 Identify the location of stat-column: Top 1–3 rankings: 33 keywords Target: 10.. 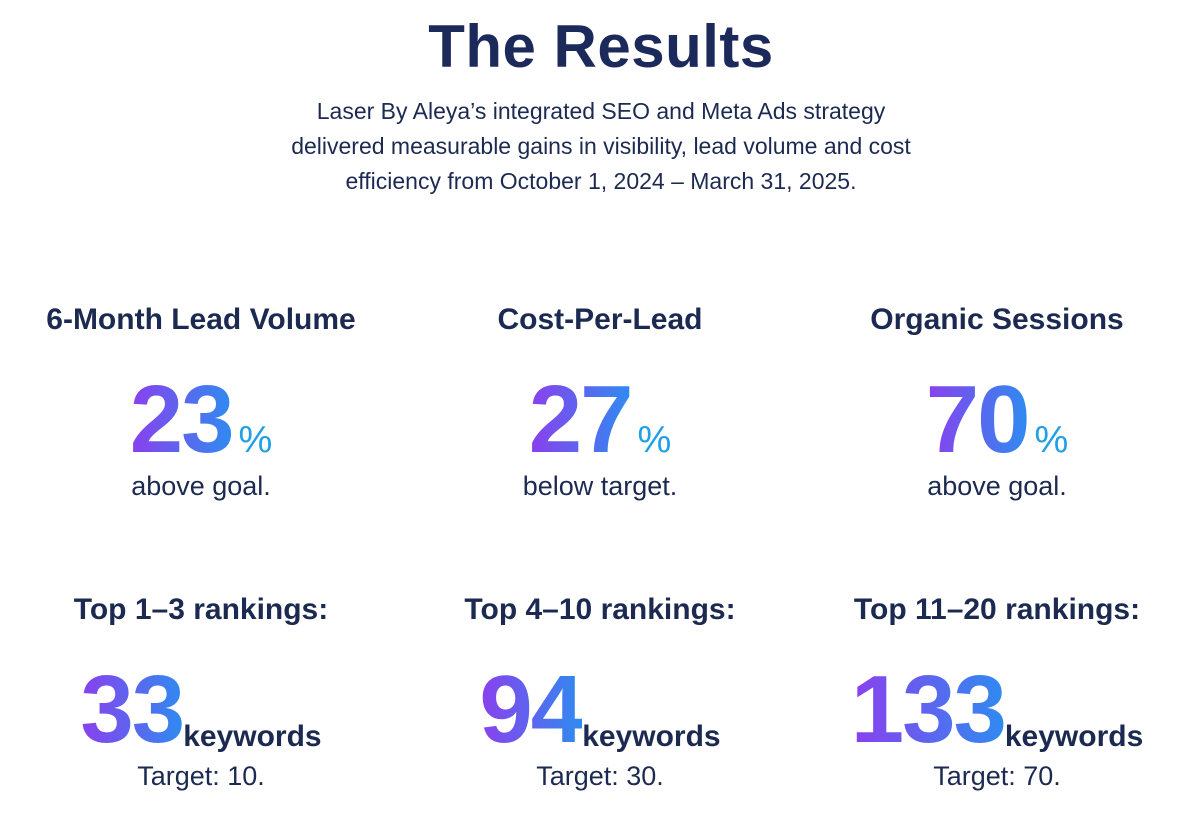
(201, 692).